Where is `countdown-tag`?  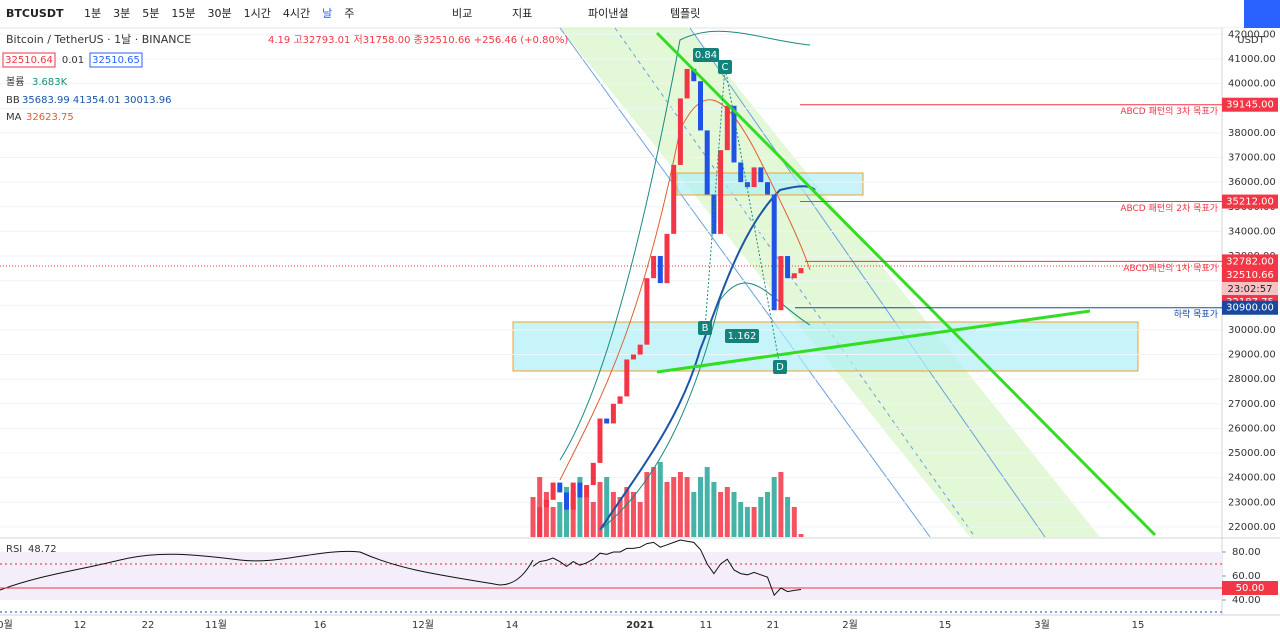
countdown-tag is located at coordinates (1250, 289).